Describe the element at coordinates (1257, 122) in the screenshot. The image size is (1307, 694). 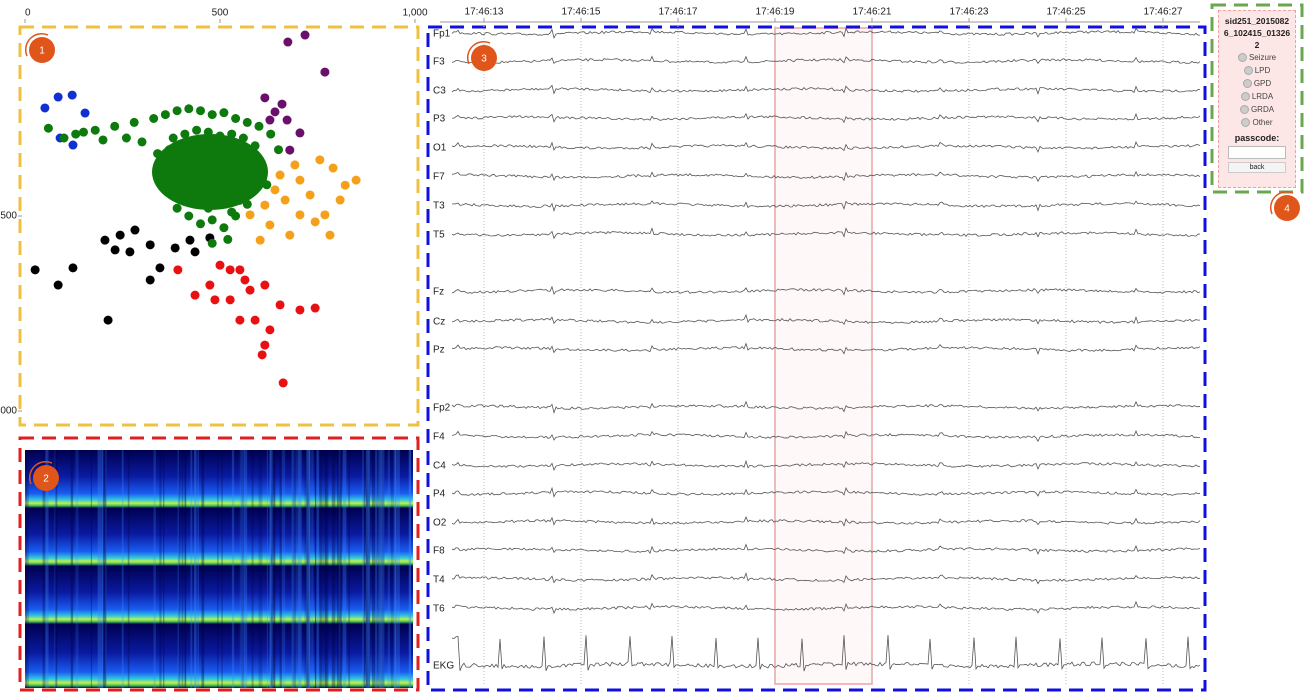
I see `option: Other` at that location.